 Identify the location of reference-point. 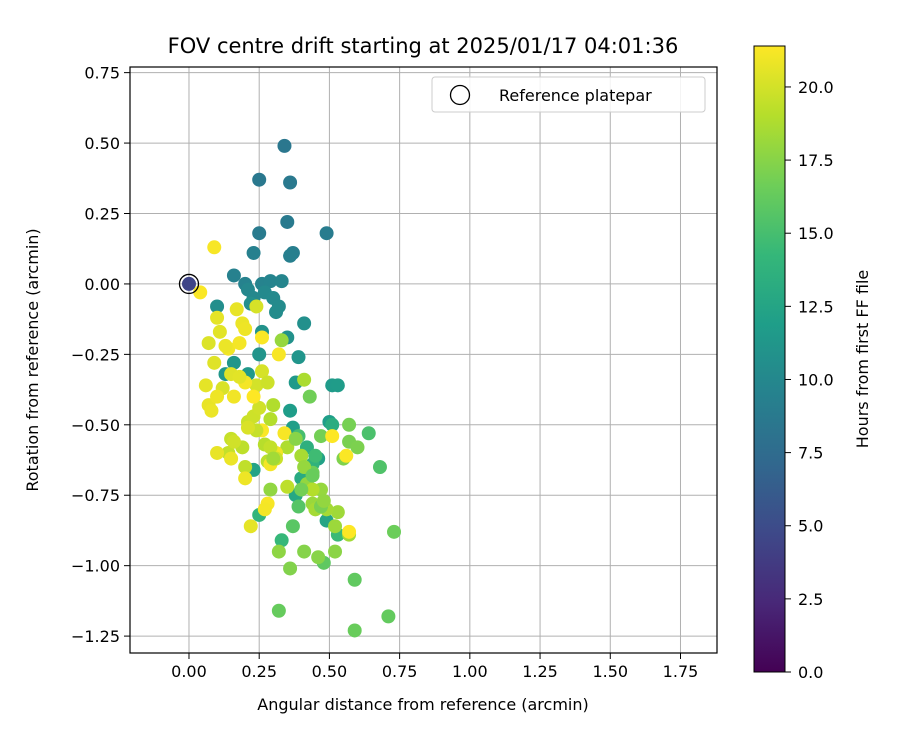
(188, 283).